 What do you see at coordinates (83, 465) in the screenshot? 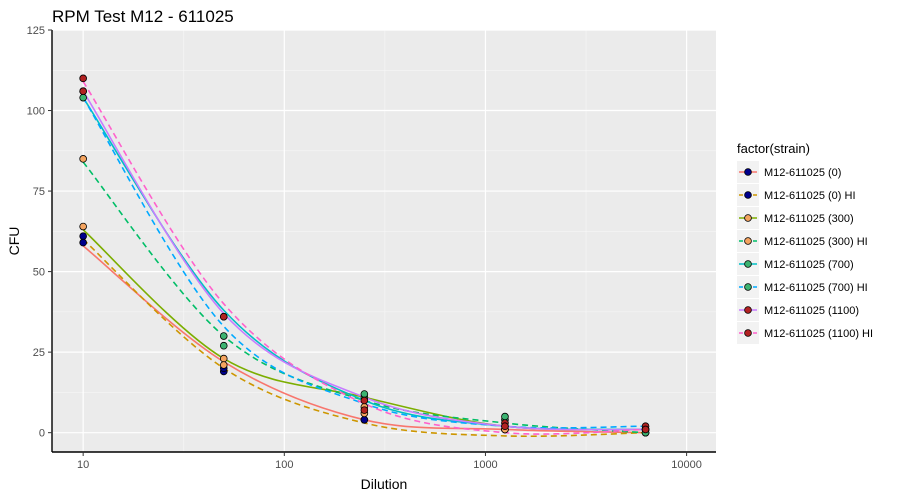
I see `x-tick-label: 10` at bounding box center [83, 465].